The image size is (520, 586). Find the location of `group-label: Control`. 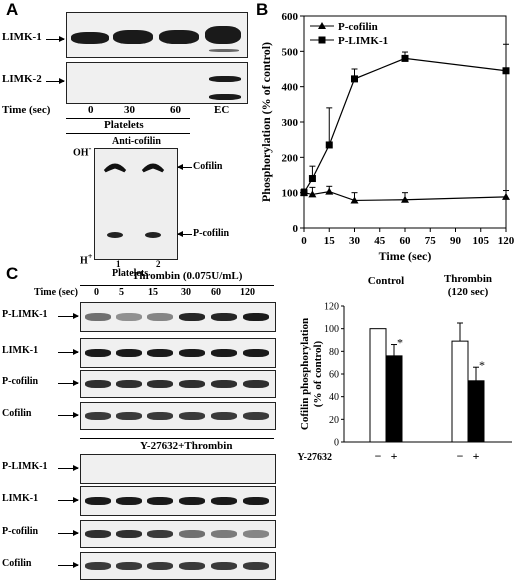

group-label: Control is located at coordinates (386, 281).